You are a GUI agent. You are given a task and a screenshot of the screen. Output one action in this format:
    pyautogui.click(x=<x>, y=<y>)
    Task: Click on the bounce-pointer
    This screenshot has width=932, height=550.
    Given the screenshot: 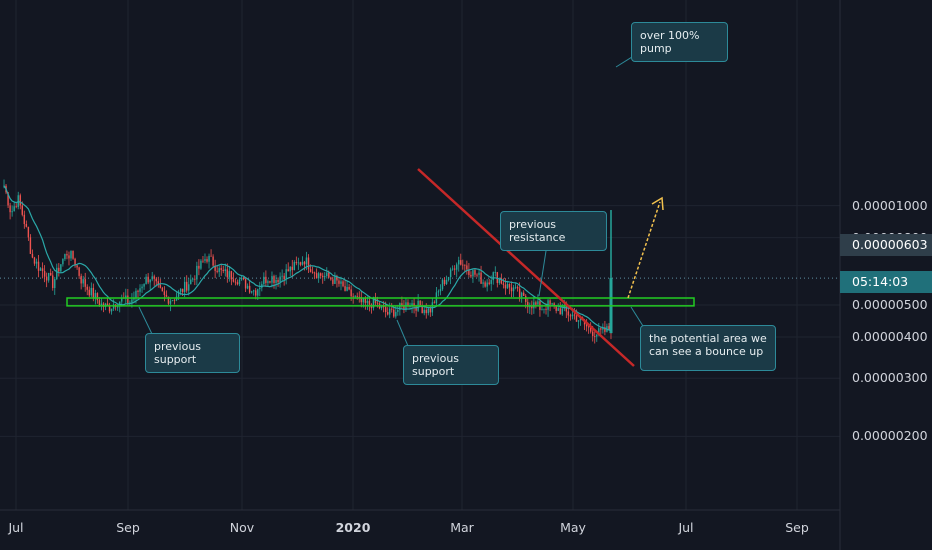 What is the action you would take?
    pyautogui.click(x=637, y=316)
    